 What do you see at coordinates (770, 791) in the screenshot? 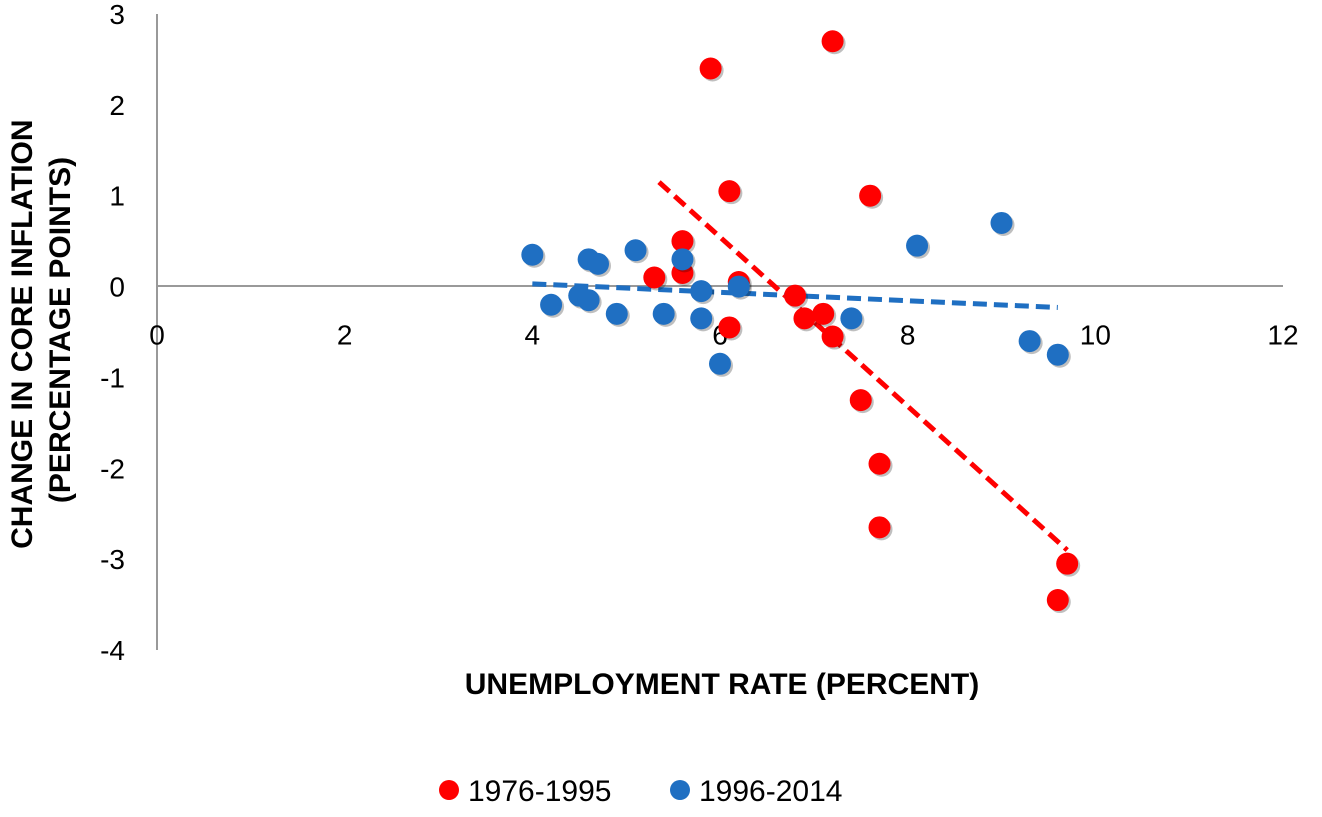
I see `legend-label-1996-2014: 1996-2014` at bounding box center [770, 791].